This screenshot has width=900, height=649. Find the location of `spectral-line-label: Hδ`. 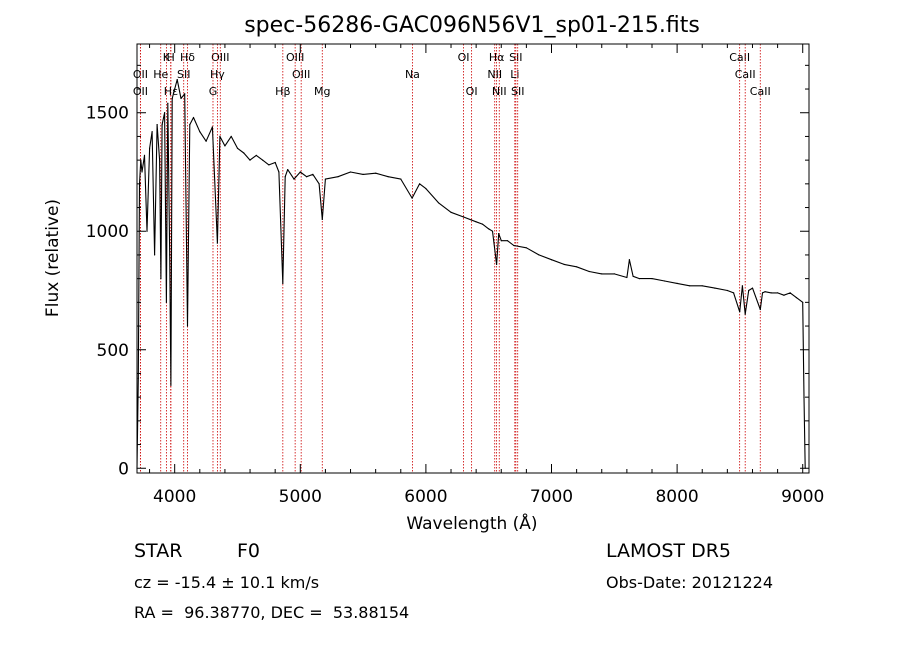

spectral-line-label: Hδ is located at coordinates (187, 57).